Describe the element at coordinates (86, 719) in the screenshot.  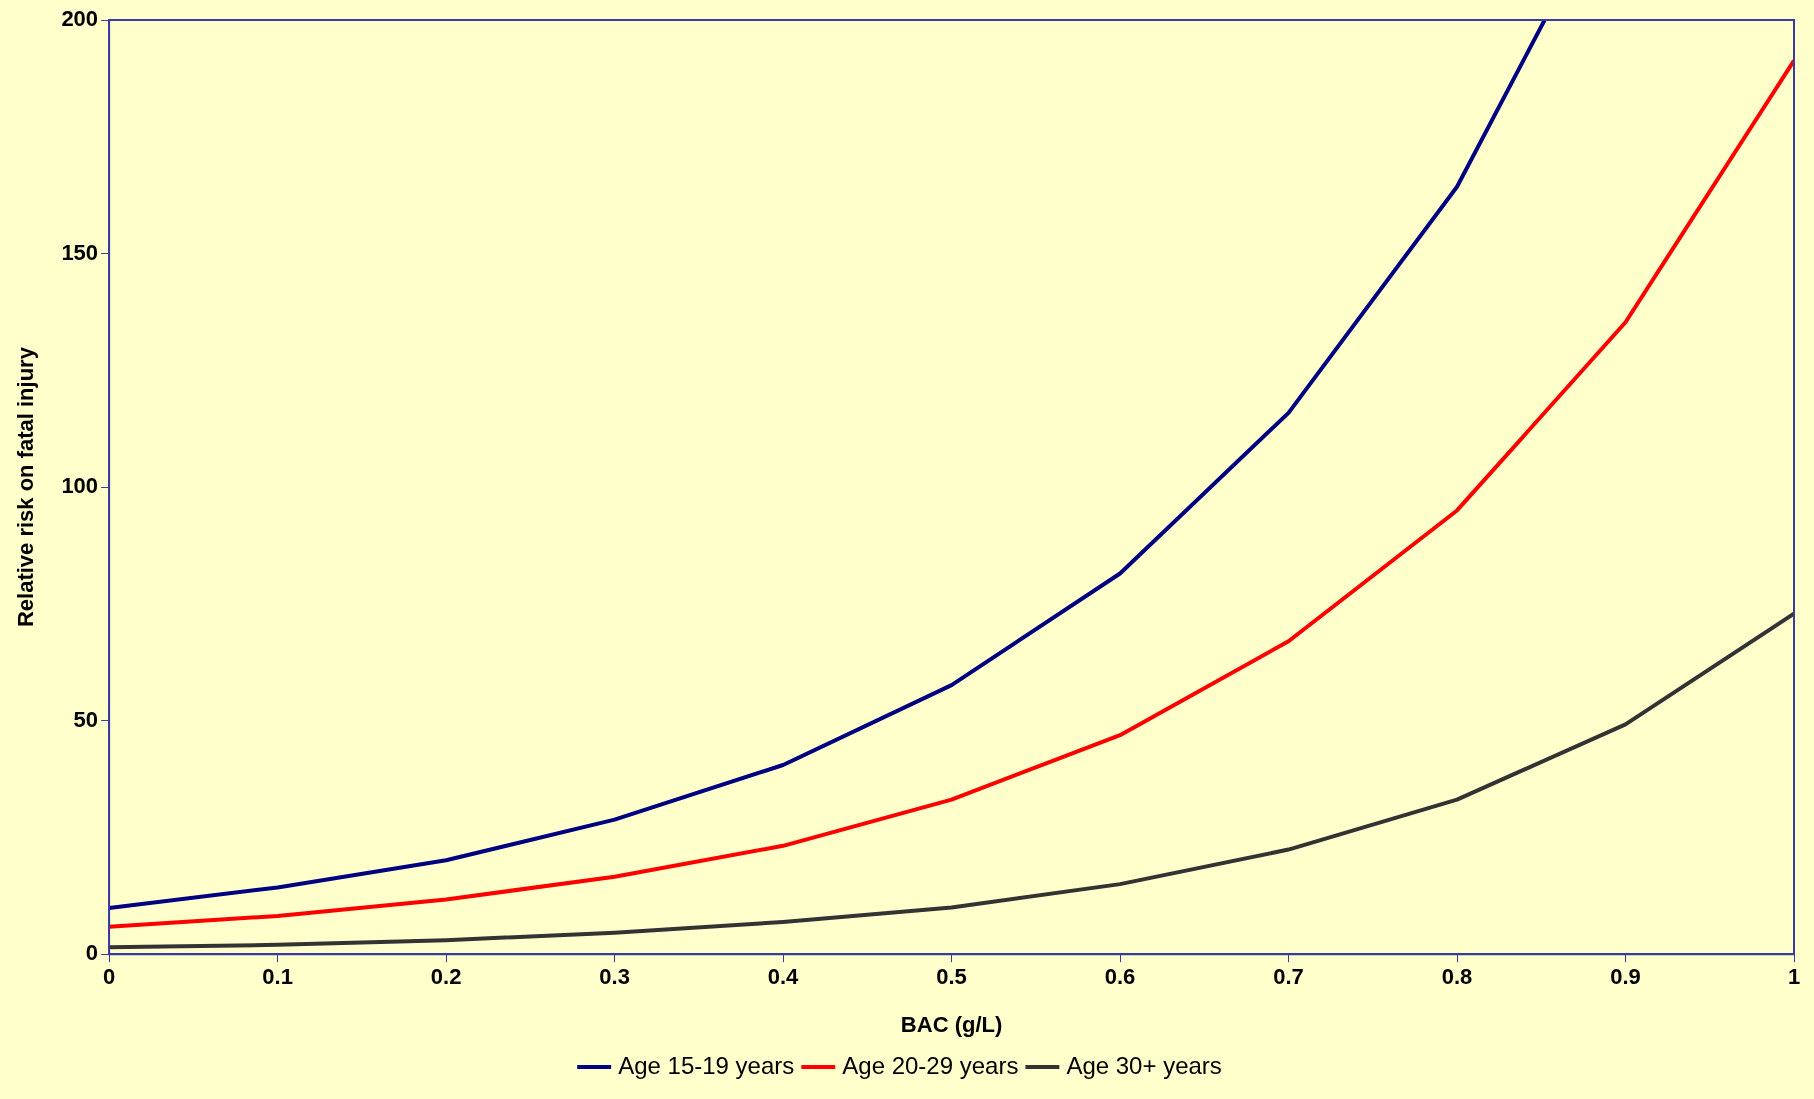
I see `y-tick-label: 50` at that location.